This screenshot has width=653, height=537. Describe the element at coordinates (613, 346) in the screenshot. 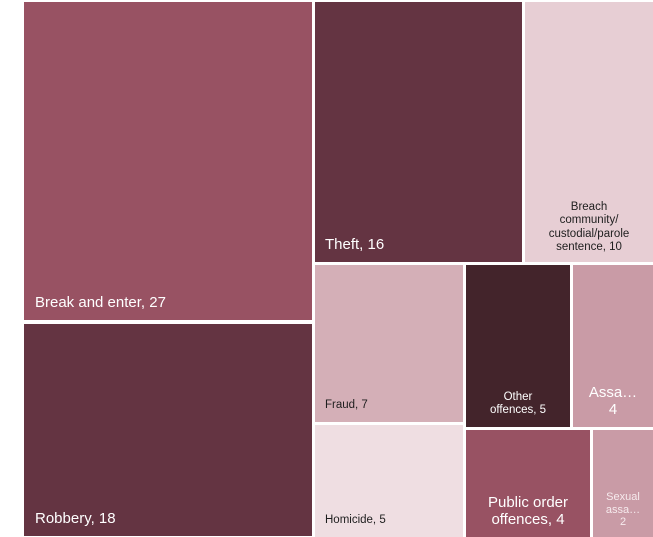

I see `tile-assault: Assa… 4` at that location.